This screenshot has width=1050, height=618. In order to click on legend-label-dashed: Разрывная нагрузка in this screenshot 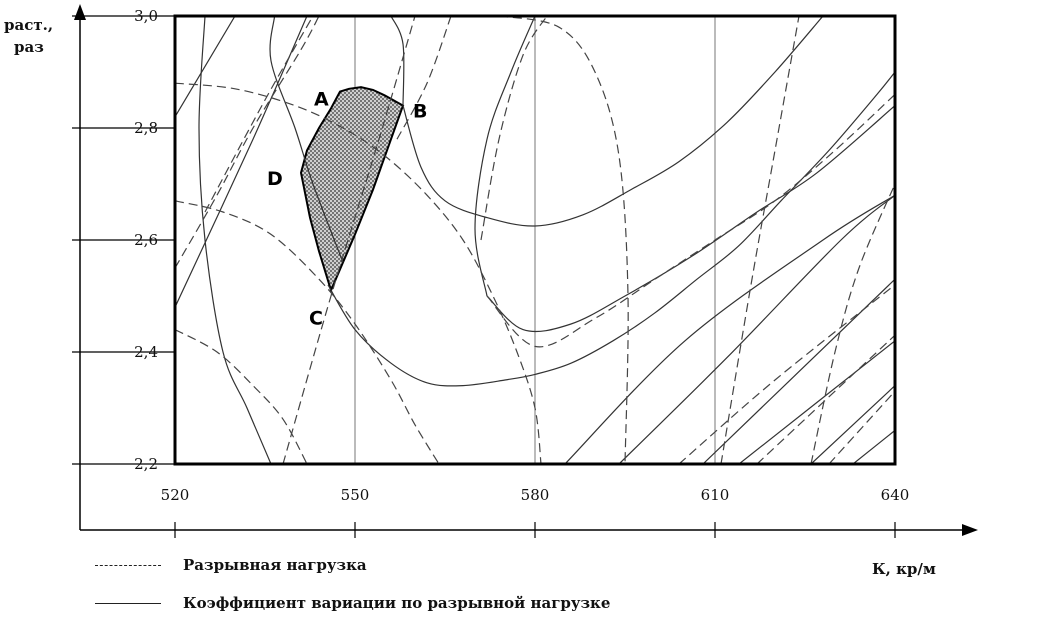, I will do `click(275, 565)`.